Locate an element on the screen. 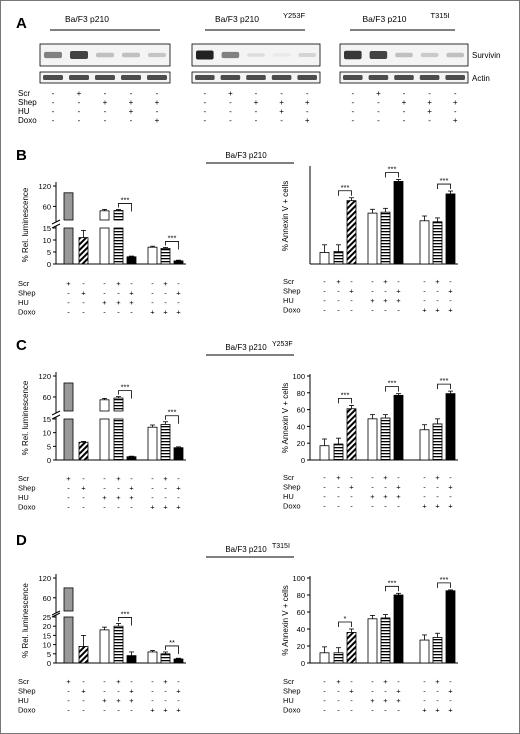  y-tick-label: 15 is located at coordinates (47, 635).